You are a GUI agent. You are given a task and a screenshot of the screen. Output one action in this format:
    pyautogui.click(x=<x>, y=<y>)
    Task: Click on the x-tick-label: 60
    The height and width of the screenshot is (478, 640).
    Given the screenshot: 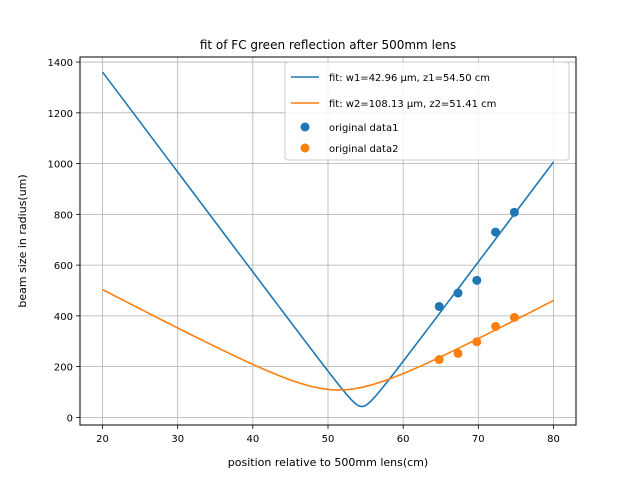 What is the action you would take?
    pyautogui.click(x=403, y=439)
    